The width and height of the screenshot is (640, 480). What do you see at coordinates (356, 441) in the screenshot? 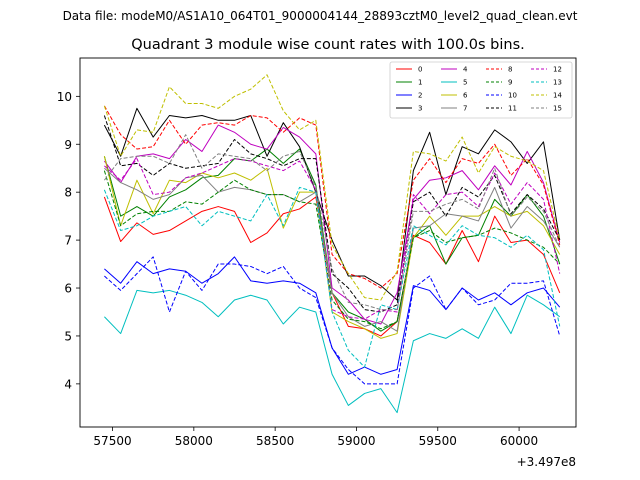
I see `x-tick-label: 59000` at bounding box center [356, 441].